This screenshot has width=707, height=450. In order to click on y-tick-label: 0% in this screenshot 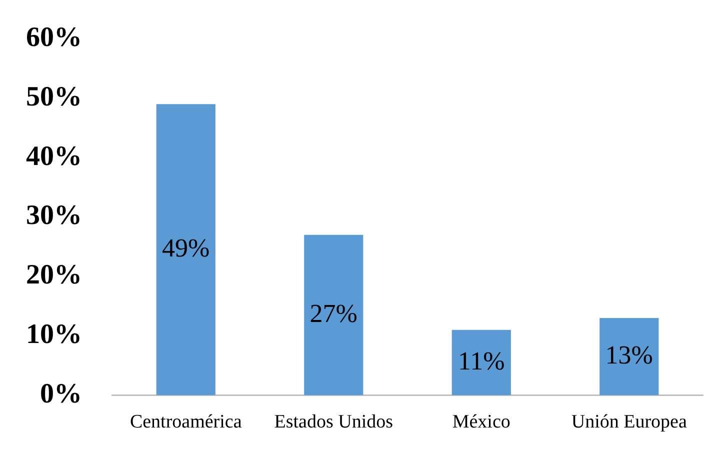, I will do `click(61, 394)`.